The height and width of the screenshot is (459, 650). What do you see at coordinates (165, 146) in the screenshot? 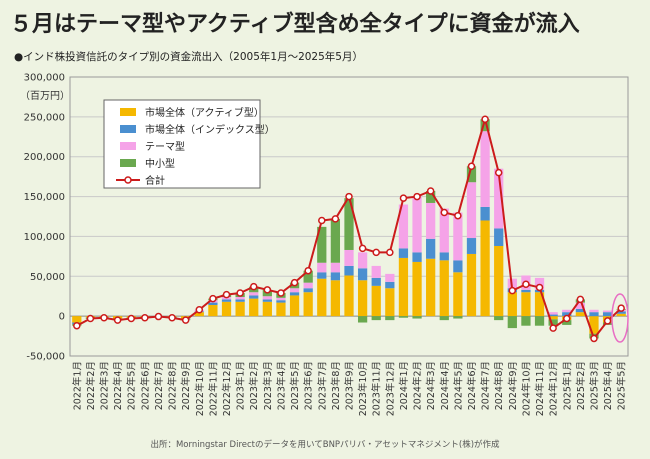
I see `legend-label: テーマ型` at bounding box center [165, 146].